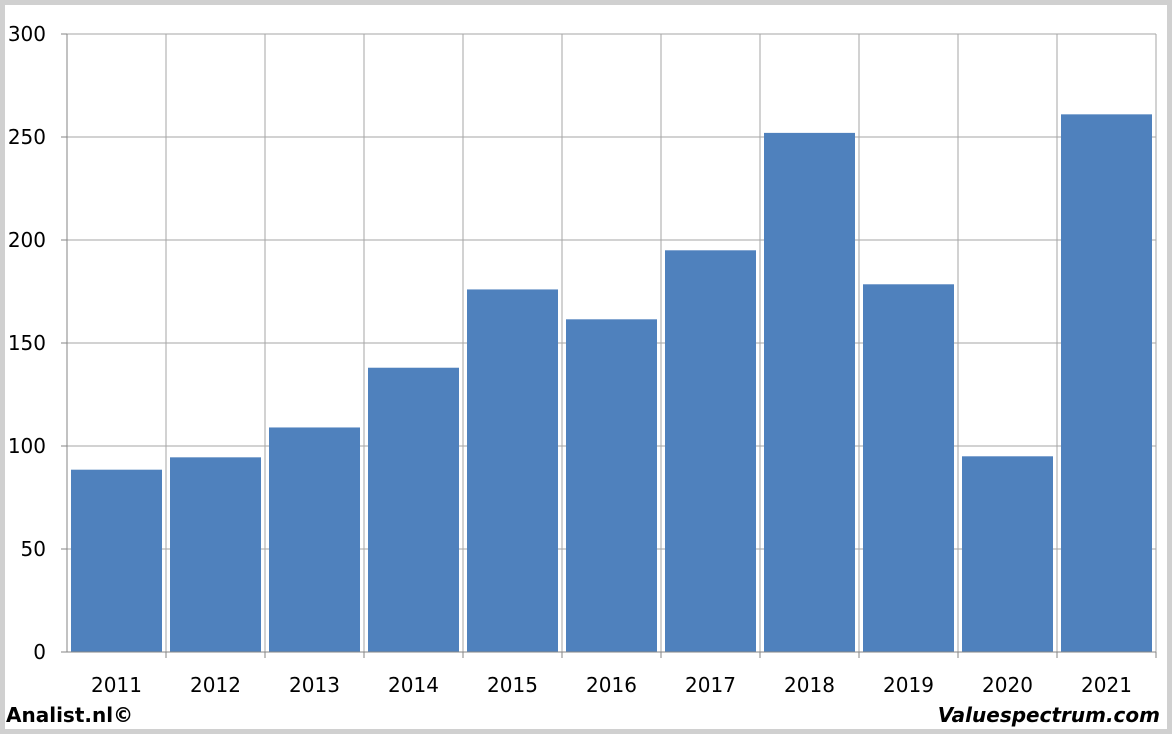 The height and width of the screenshot is (734, 1172). Describe the element at coordinates (116, 560) in the screenshot. I see `bar-2011` at that location.